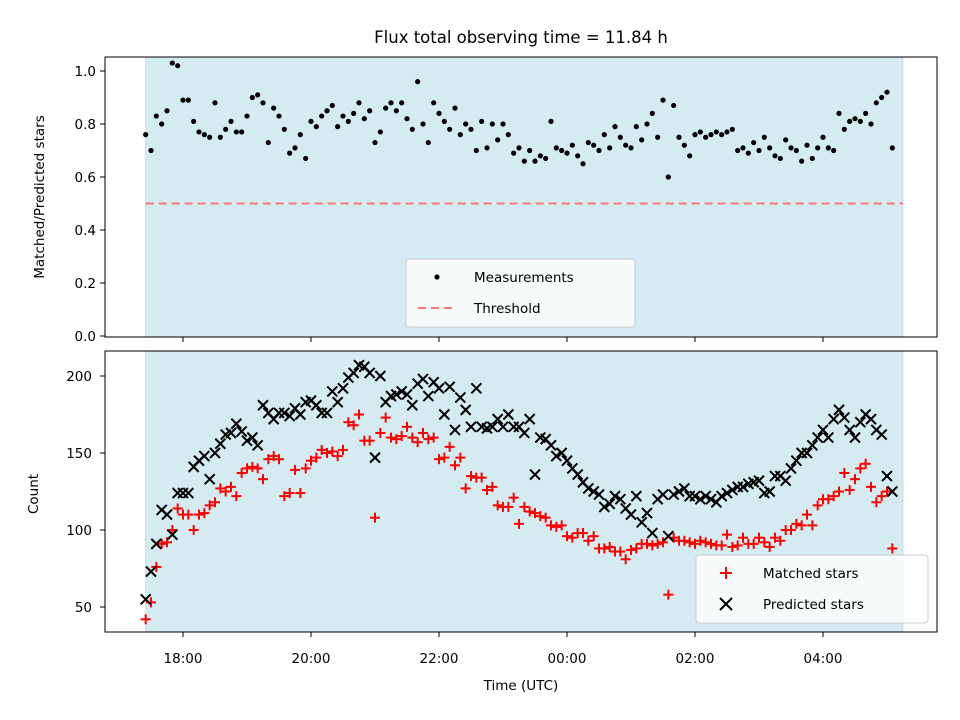 This screenshot has height=720, width=960. Describe the element at coordinates (183, 659) in the screenshot. I see `x-tick-label: 18:00` at that location.